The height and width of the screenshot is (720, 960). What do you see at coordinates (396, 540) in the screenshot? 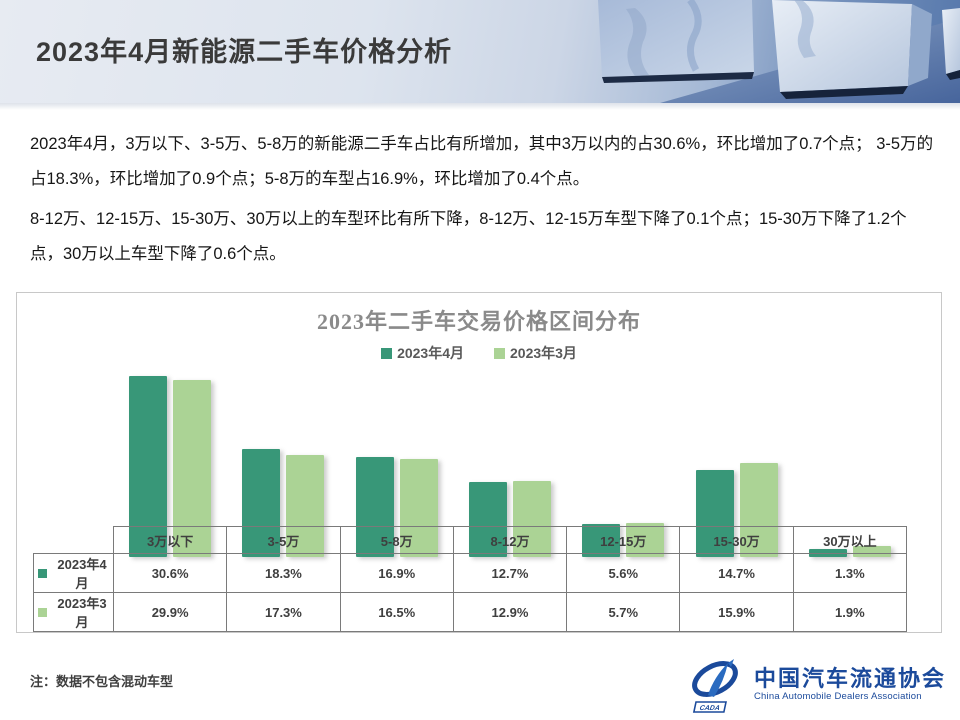
I see `table-header-cell: 5-8万` at bounding box center [396, 540].